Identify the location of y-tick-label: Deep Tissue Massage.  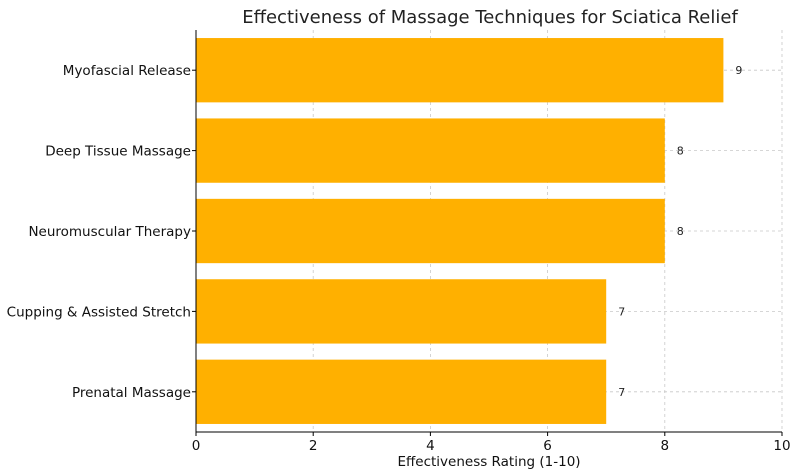
(118, 152).